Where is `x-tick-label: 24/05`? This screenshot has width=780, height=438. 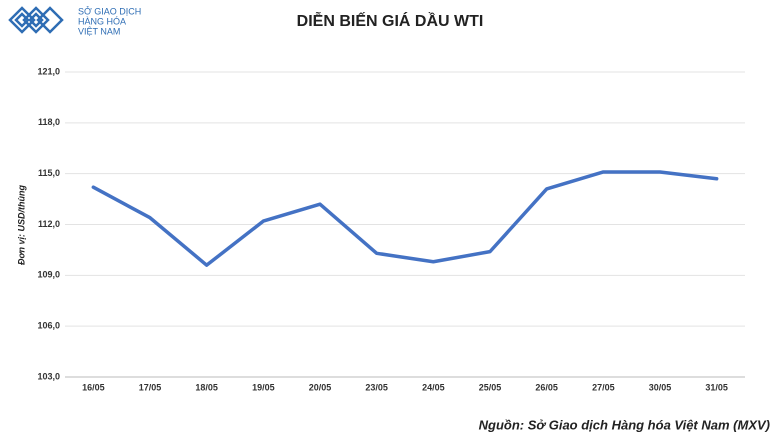
x-tick-label: 24/05 is located at coordinates (433, 387).